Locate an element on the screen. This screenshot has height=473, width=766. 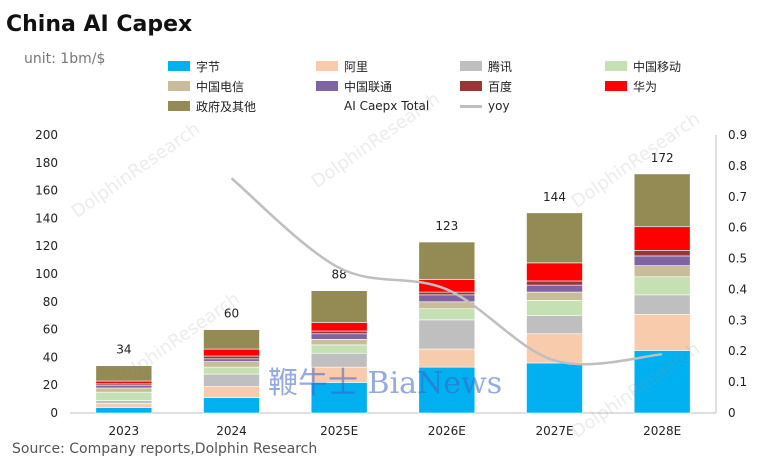
y-tick-label: 0 is located at coordinates (54, 413).